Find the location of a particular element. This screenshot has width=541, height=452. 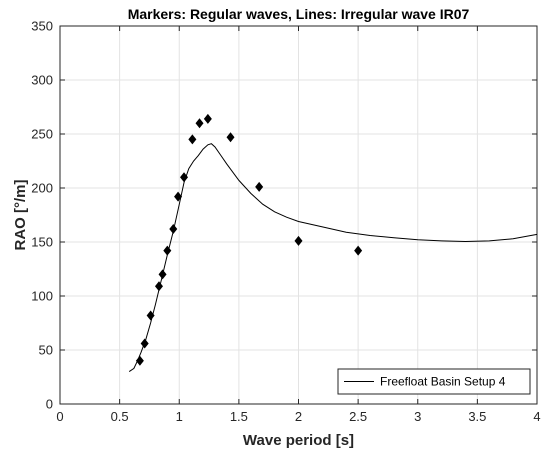

y-tick-labels: 0 50 100 150 200 250 300 350 is located at coordinates (42, 215).